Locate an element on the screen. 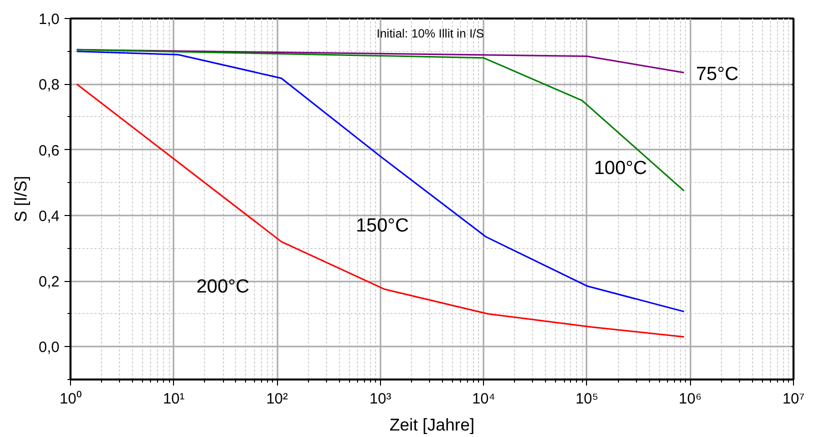  x-tick-label: 10³ is located at coordinates (381, 399).